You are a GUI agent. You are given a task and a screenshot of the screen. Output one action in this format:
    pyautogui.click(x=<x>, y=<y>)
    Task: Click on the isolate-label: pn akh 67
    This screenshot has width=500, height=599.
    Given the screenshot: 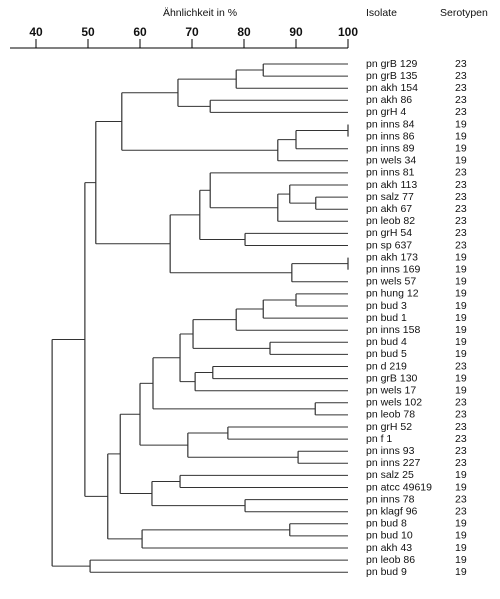 What is the action you would take?
    pyautogui.click(x=389, y=209)
    